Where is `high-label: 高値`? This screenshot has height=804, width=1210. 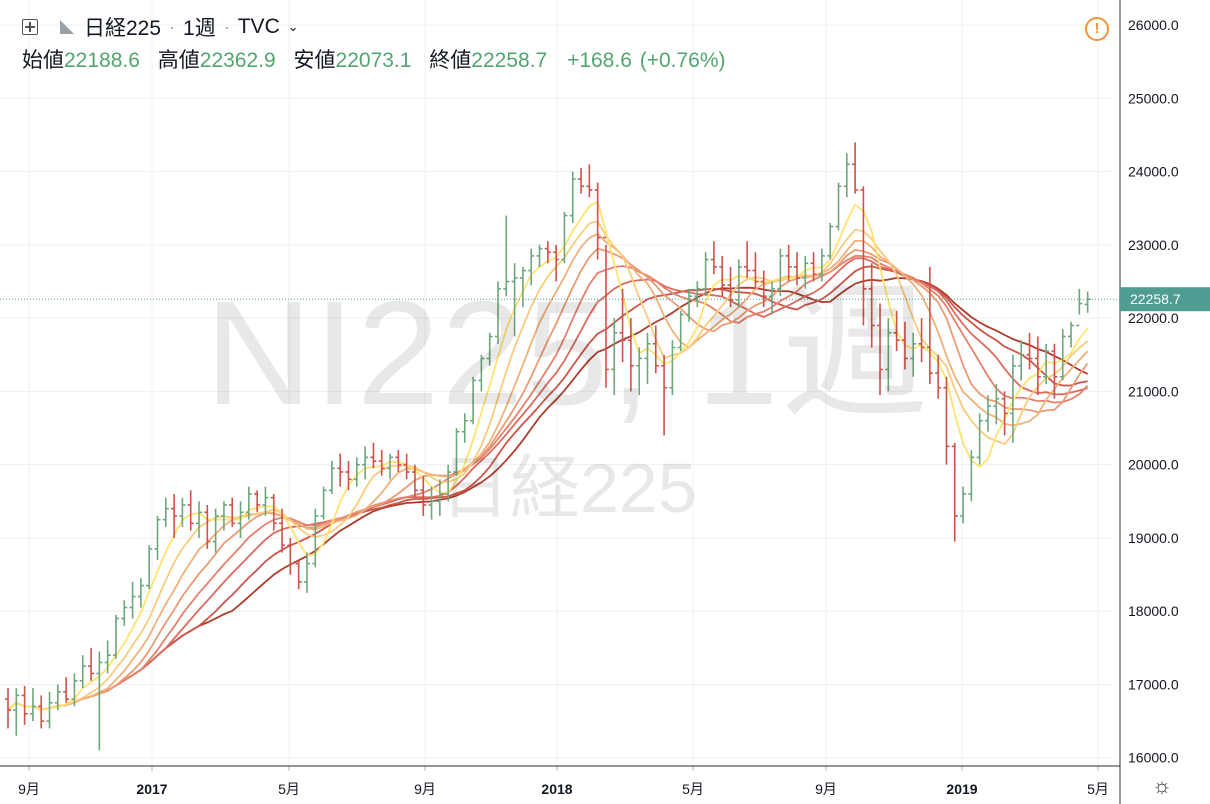 high-label: 高値 is located at coordinates (178, 60).